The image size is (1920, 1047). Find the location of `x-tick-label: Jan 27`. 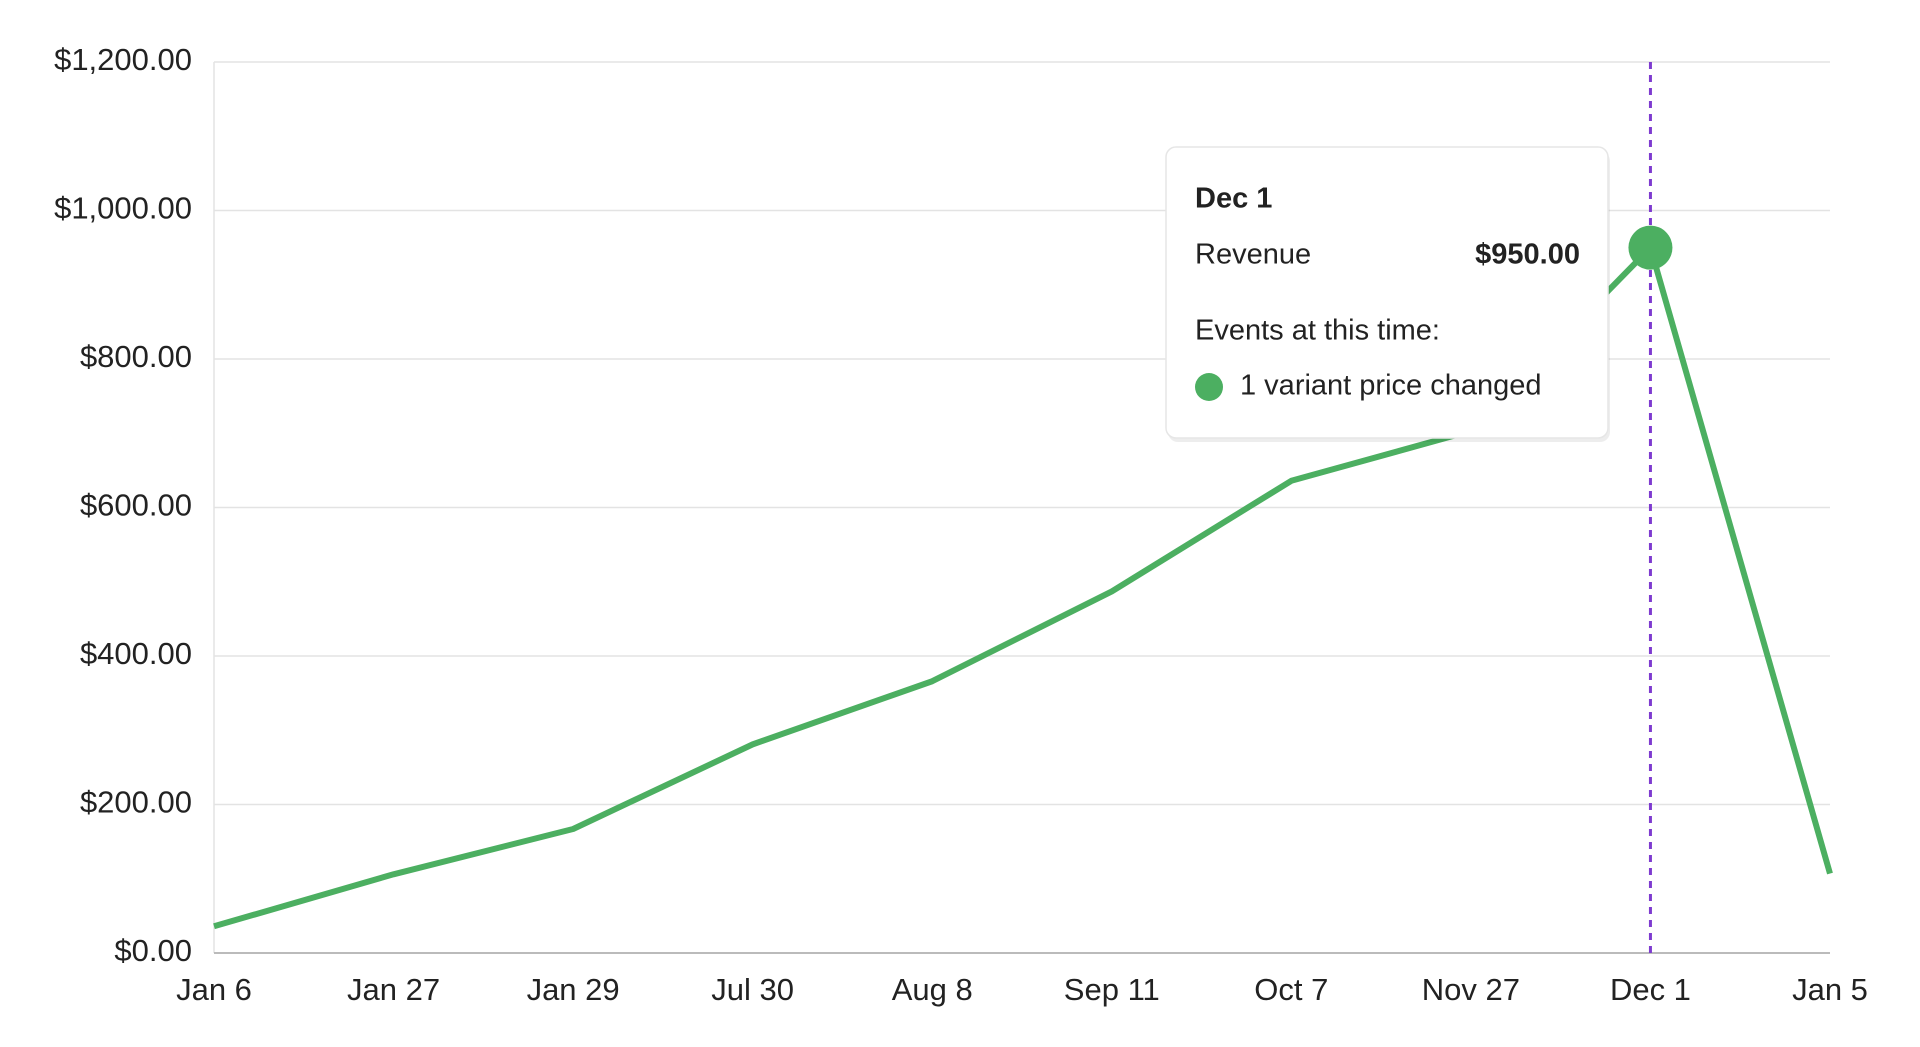

x-tick-label: Jan 27 is located at coordinates (393, 989).